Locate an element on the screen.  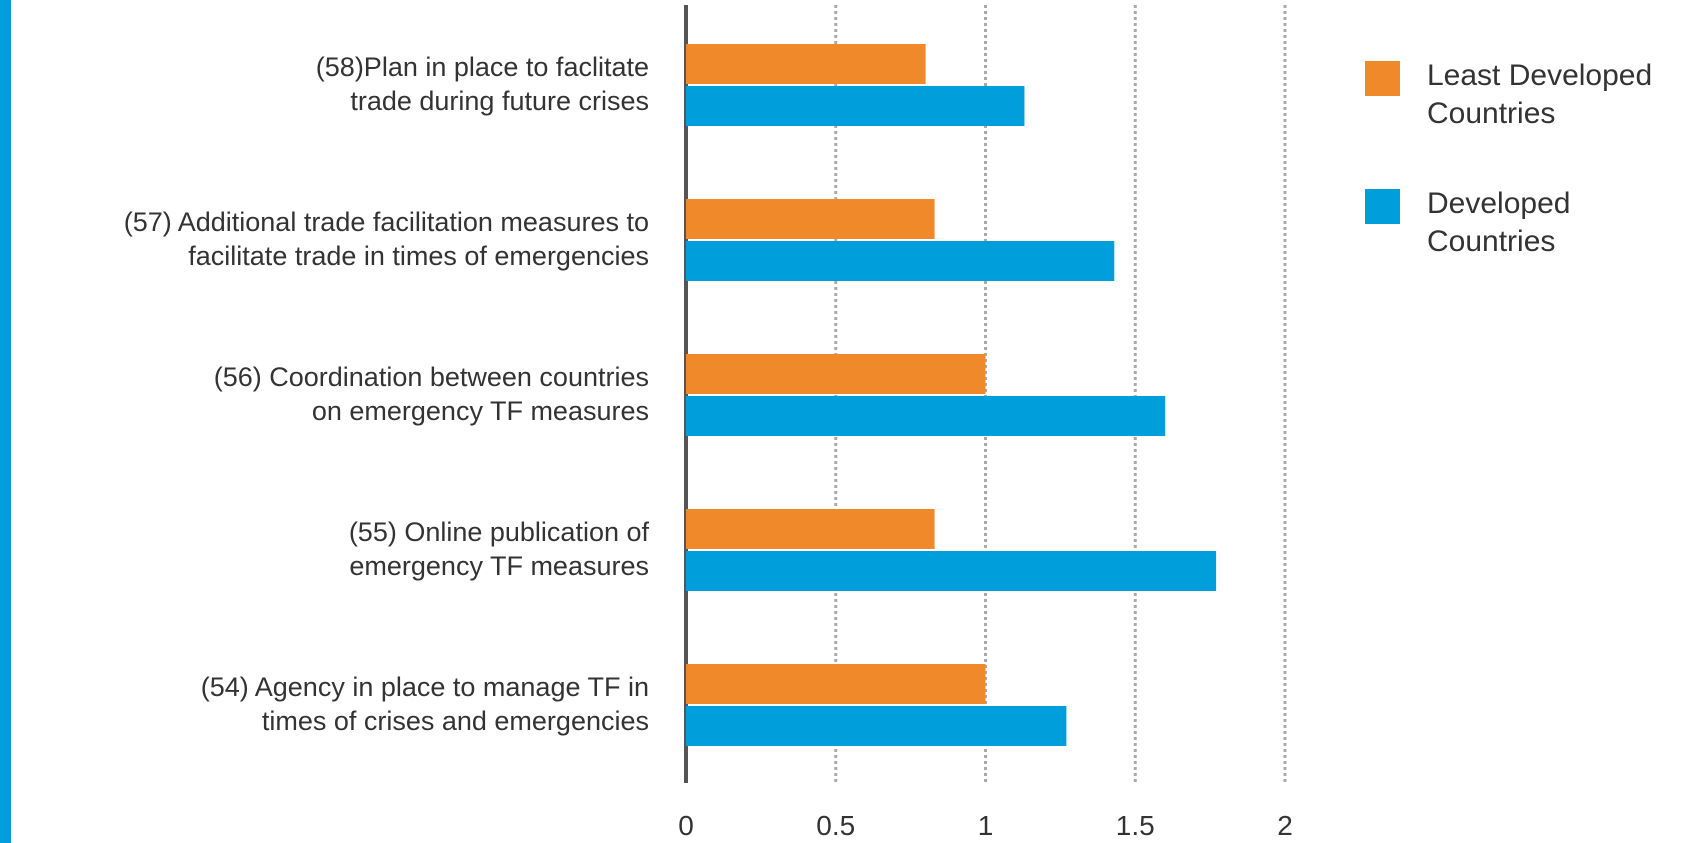
legend-label: Least Developed Countries is located at coordinates (1540, 94).